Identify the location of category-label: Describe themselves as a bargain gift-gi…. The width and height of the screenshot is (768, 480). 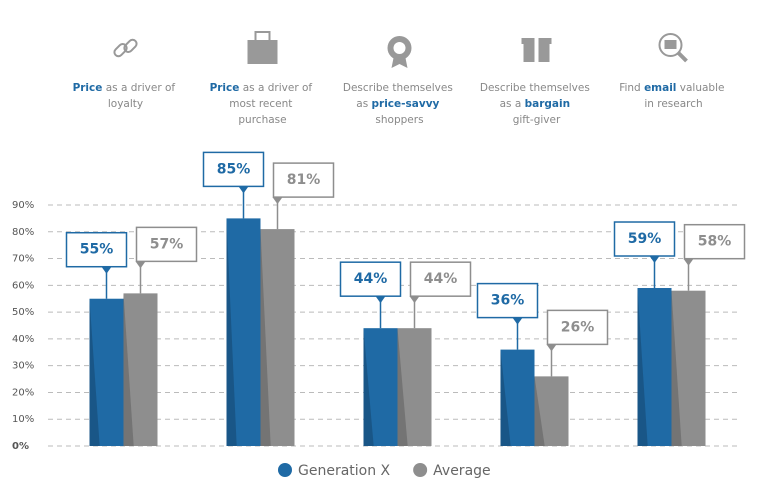
(536, 104).